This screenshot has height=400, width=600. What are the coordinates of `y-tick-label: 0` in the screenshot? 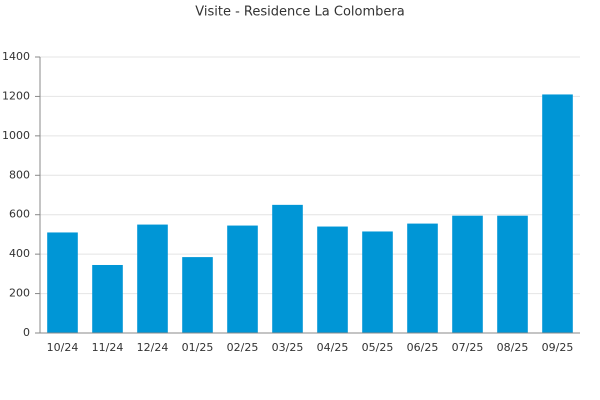 It's located at (26, 332).